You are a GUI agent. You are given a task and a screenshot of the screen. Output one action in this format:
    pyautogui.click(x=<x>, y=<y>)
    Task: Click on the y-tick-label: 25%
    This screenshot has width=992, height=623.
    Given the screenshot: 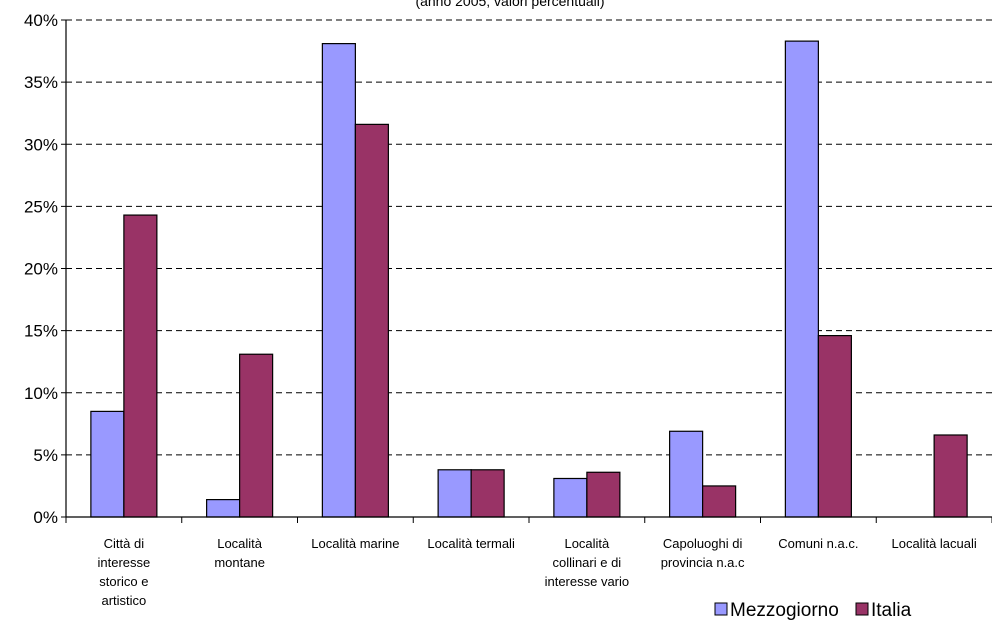 What is the action you would take?
    pyautogui.click(x=41, y=206)
    